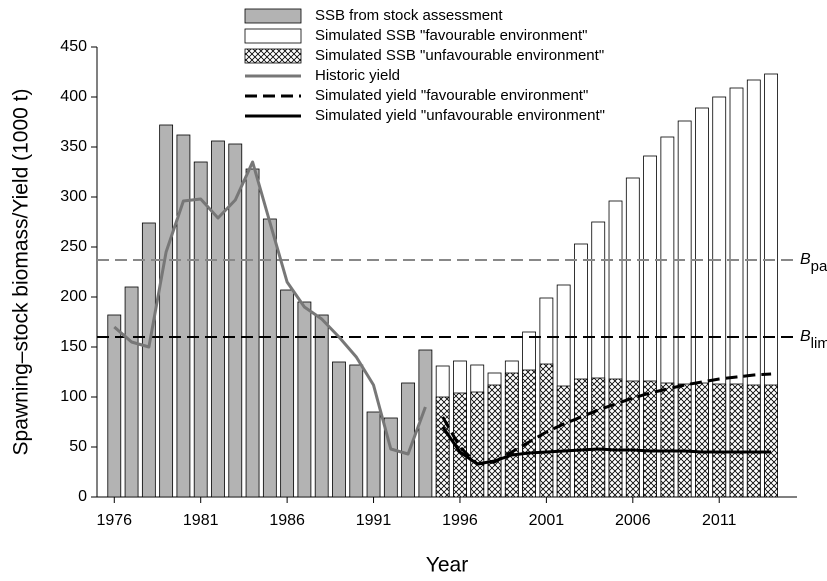  What do you see at coordinates (460, 520) in the screenshot?
I see `x-tick-label: 1996` at bounding box center [460, 520].